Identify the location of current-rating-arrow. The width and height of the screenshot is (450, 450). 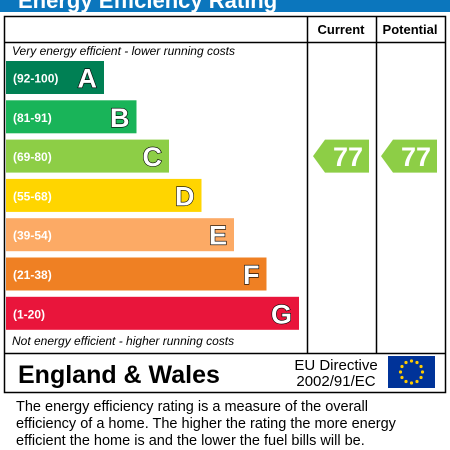
(341, 156).